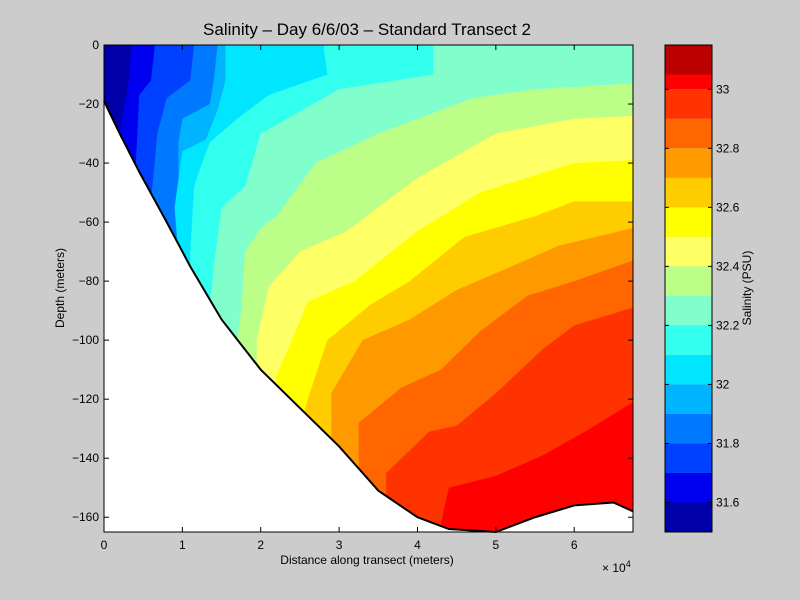  I want to click on colorbar-tick-label: 31.8, so click(728, 443).